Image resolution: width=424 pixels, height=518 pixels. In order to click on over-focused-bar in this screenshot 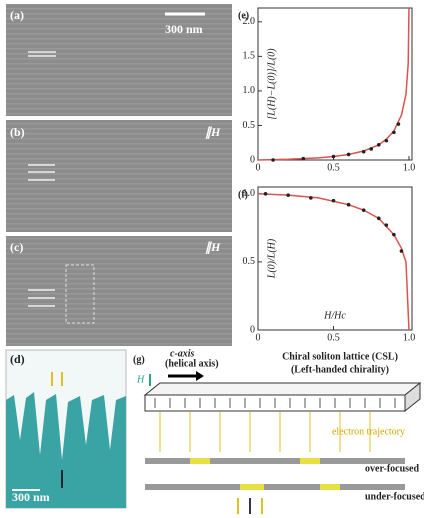, I will do `click(275, 461)`.